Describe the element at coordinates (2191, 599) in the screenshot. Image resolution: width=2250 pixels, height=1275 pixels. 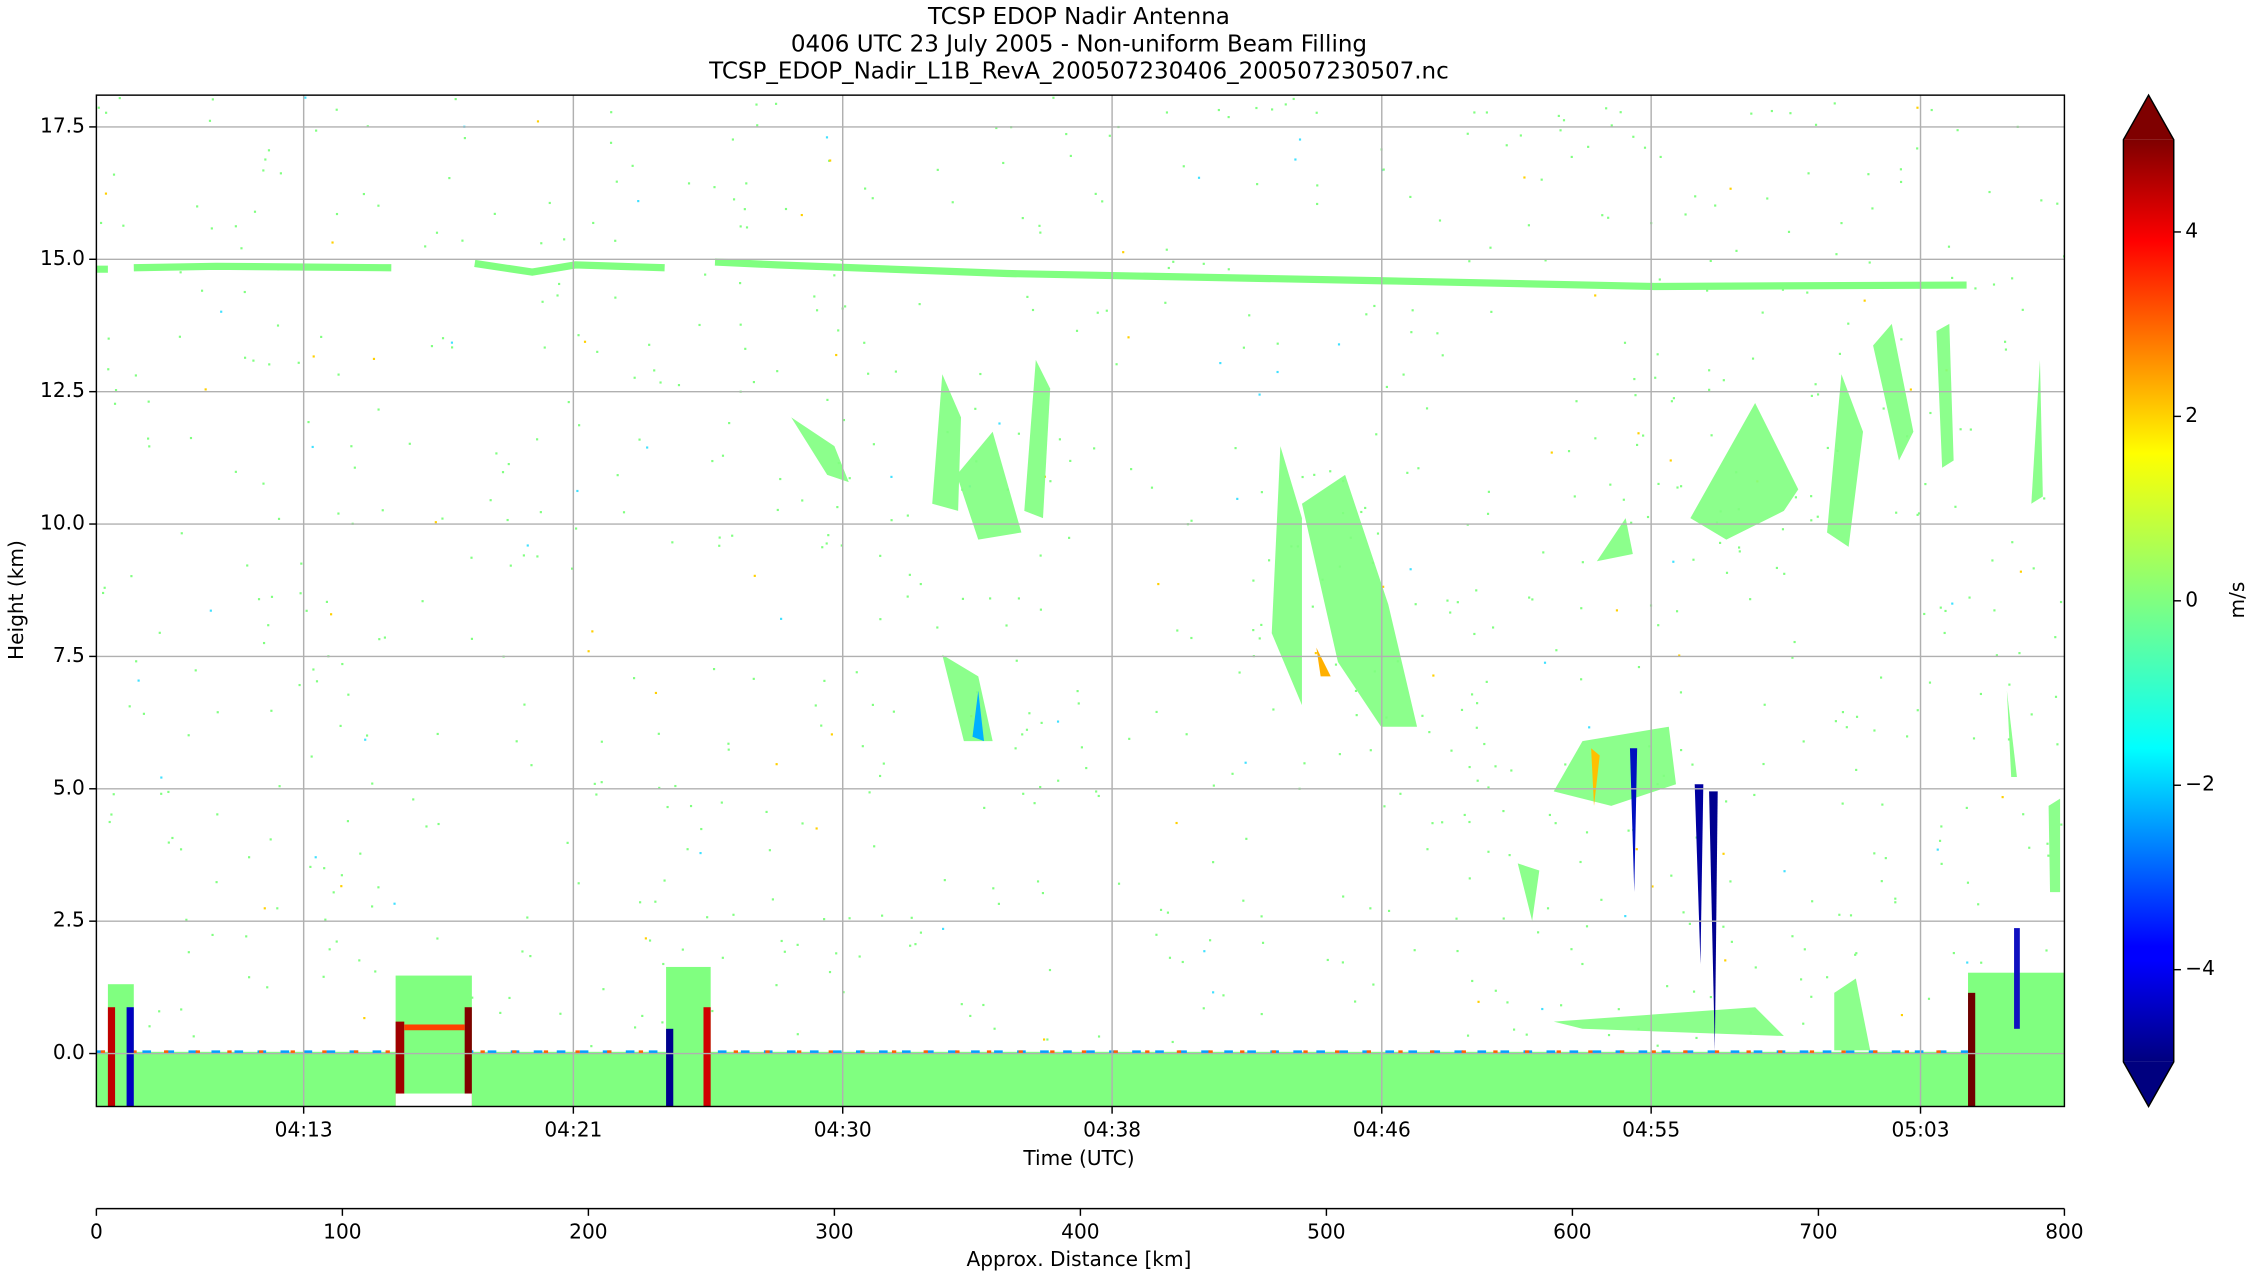
I see `colorbar-tick-label: 0` at that location.